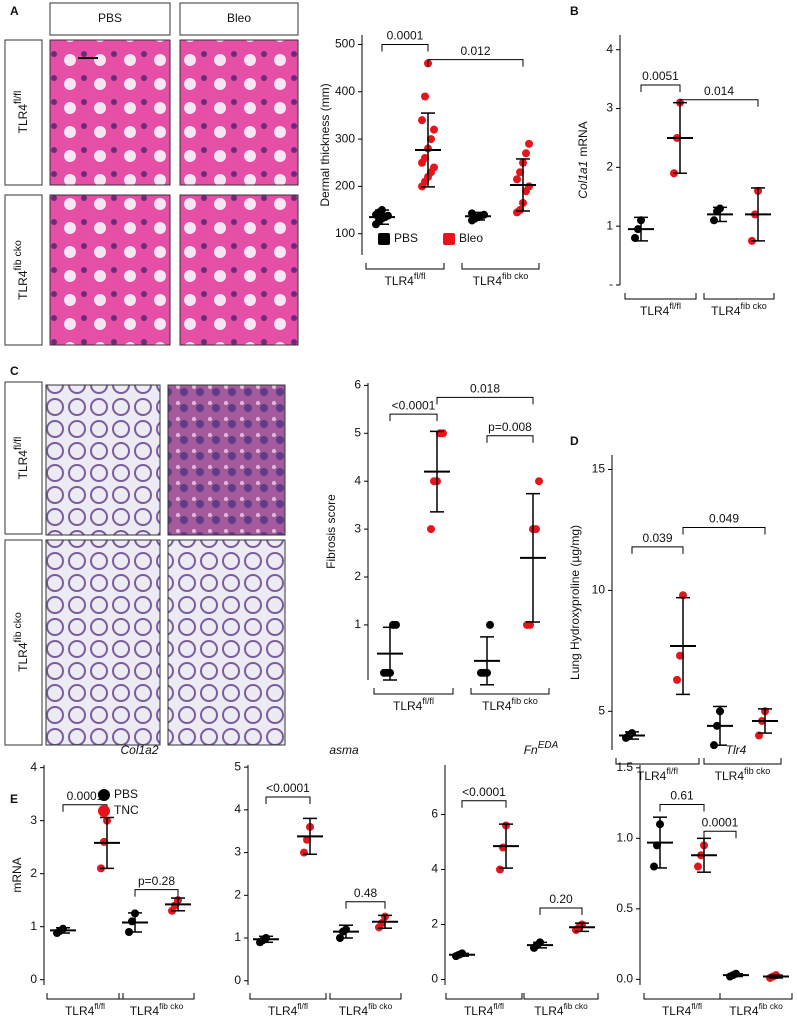 This screenshot has width=797, height=1022. What do you see at coordinates (151, 174) in the screenshot?
I see `micrographs-a` at bounding box center [151, 174].